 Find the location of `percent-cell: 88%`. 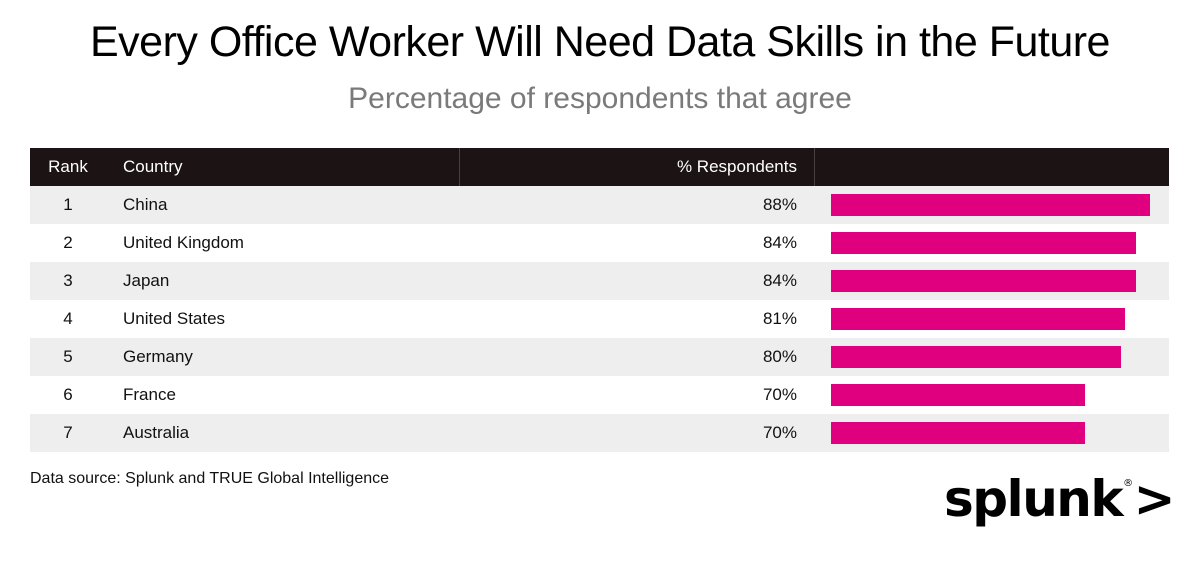

percent-cell: 88% is located at coordinates (779, 204).